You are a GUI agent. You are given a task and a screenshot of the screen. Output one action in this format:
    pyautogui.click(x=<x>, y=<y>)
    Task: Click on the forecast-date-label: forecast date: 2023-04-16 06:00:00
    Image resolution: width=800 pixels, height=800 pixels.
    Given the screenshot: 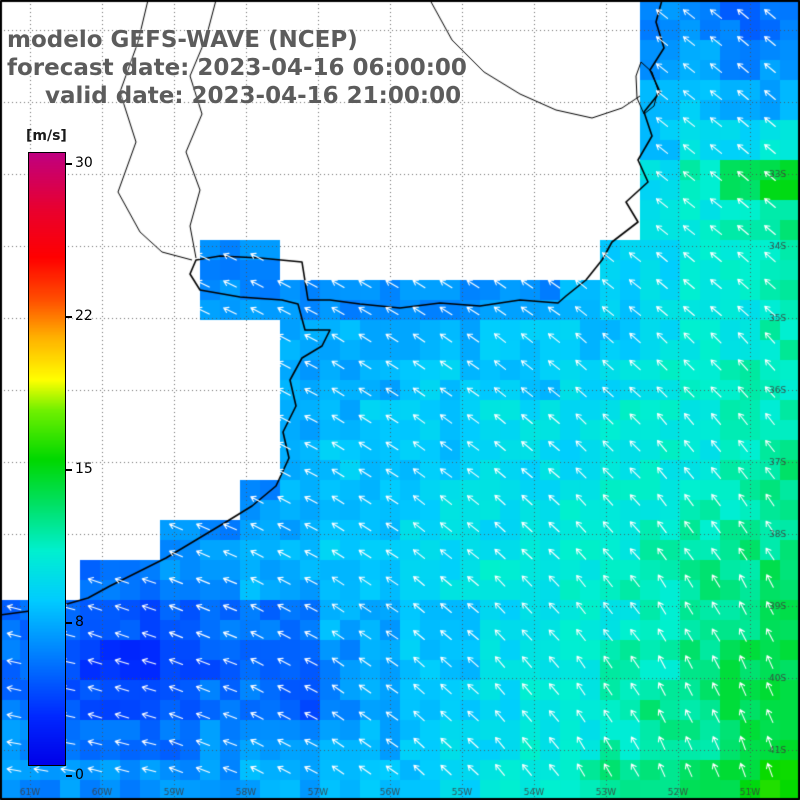 What is the action you would take?
    pyautogui.click(x=237, y=68)
    